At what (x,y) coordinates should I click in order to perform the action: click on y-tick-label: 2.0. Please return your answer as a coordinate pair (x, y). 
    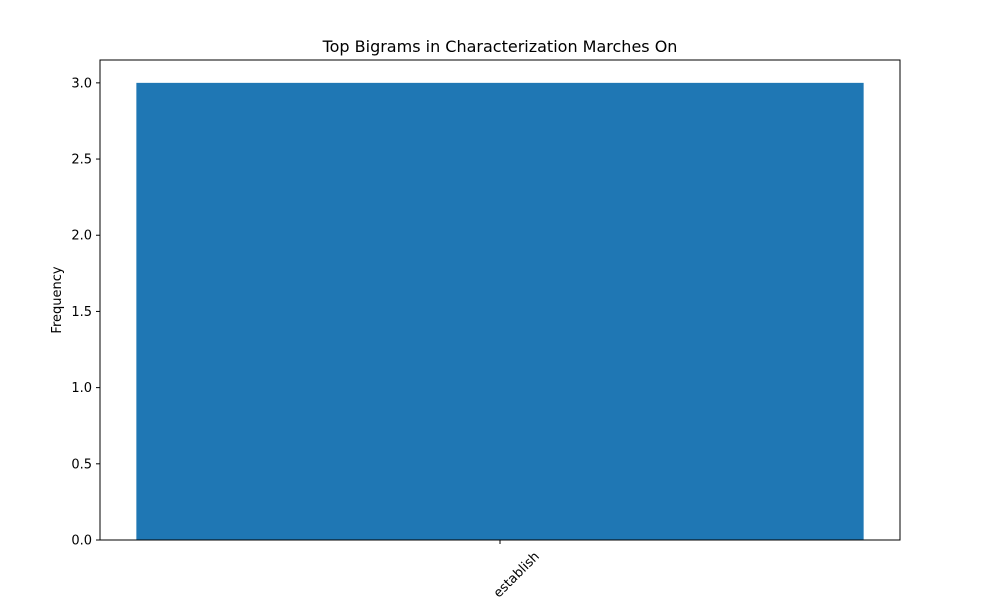
    Looking at the image, I should click on (81, 236).